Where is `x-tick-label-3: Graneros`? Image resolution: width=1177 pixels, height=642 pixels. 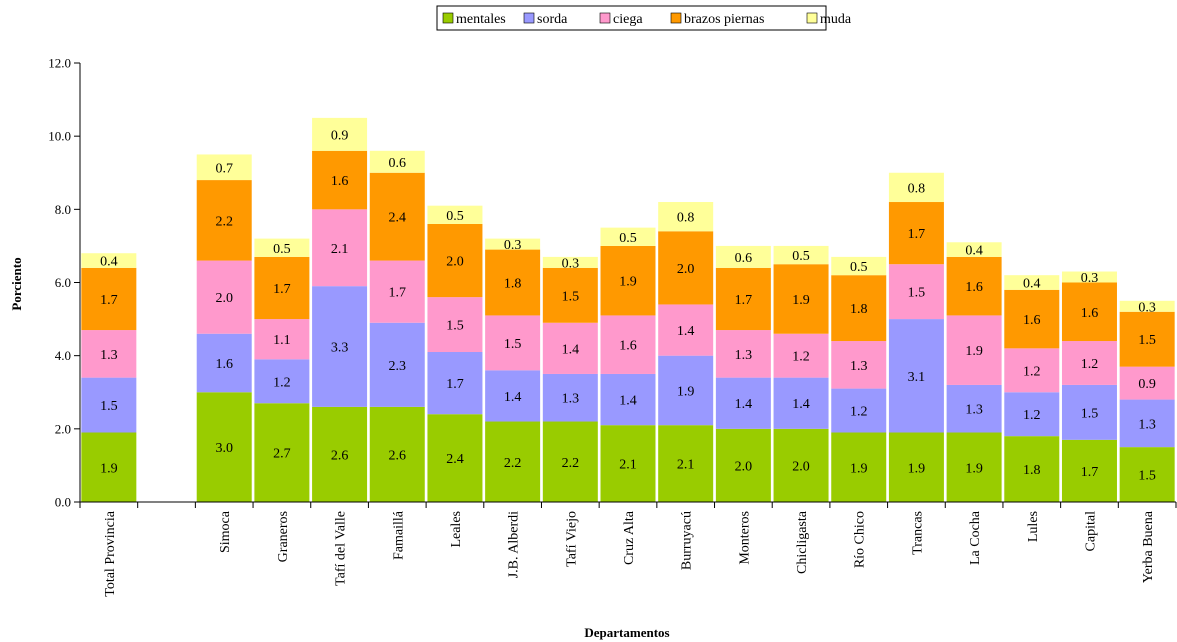
x-tick-label-3: Graneros is located at coordinates (283, 536).